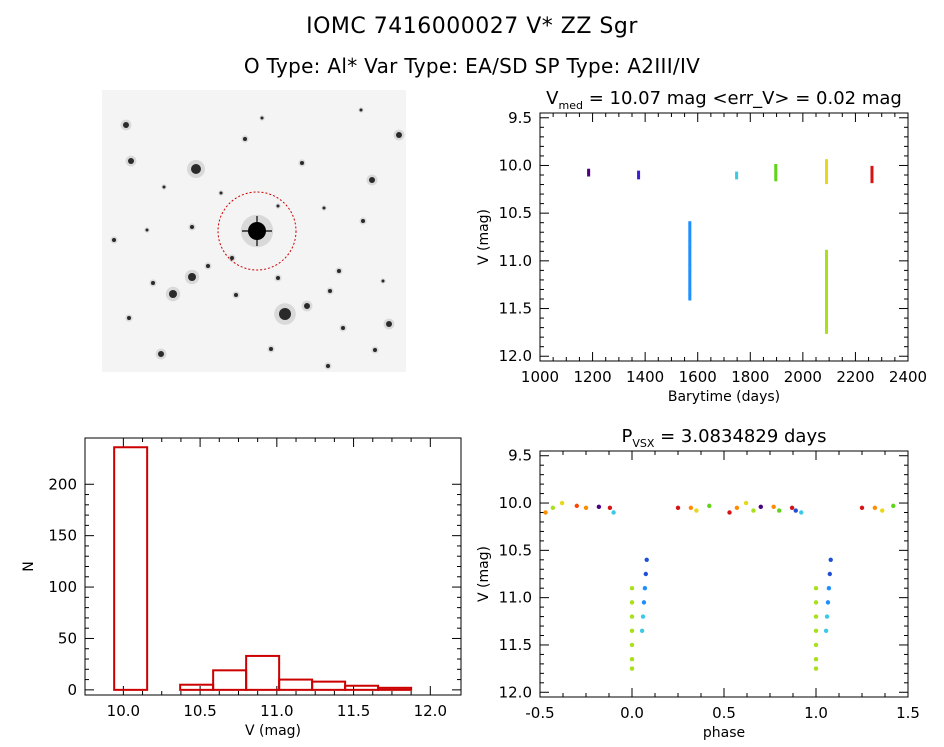  Describe the element at coordinates (803, 377) in the screenshot. I see `x-tick-label: 2000` at that location.